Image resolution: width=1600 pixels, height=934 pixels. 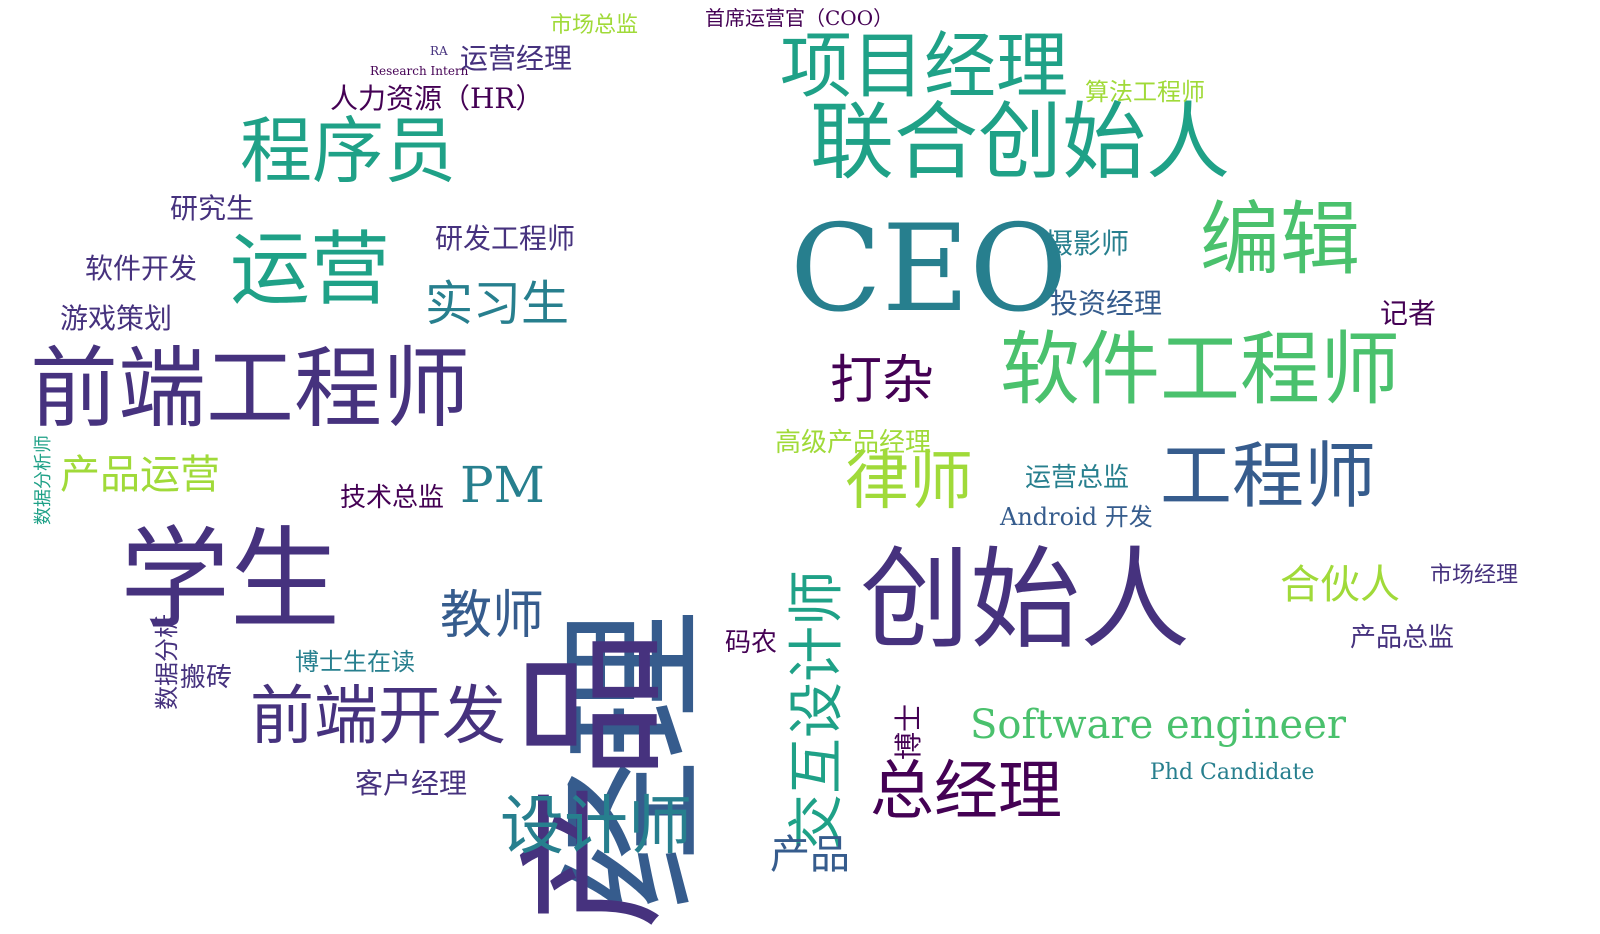 I want to click on word: 数据分析, so click(x=167, y=662).